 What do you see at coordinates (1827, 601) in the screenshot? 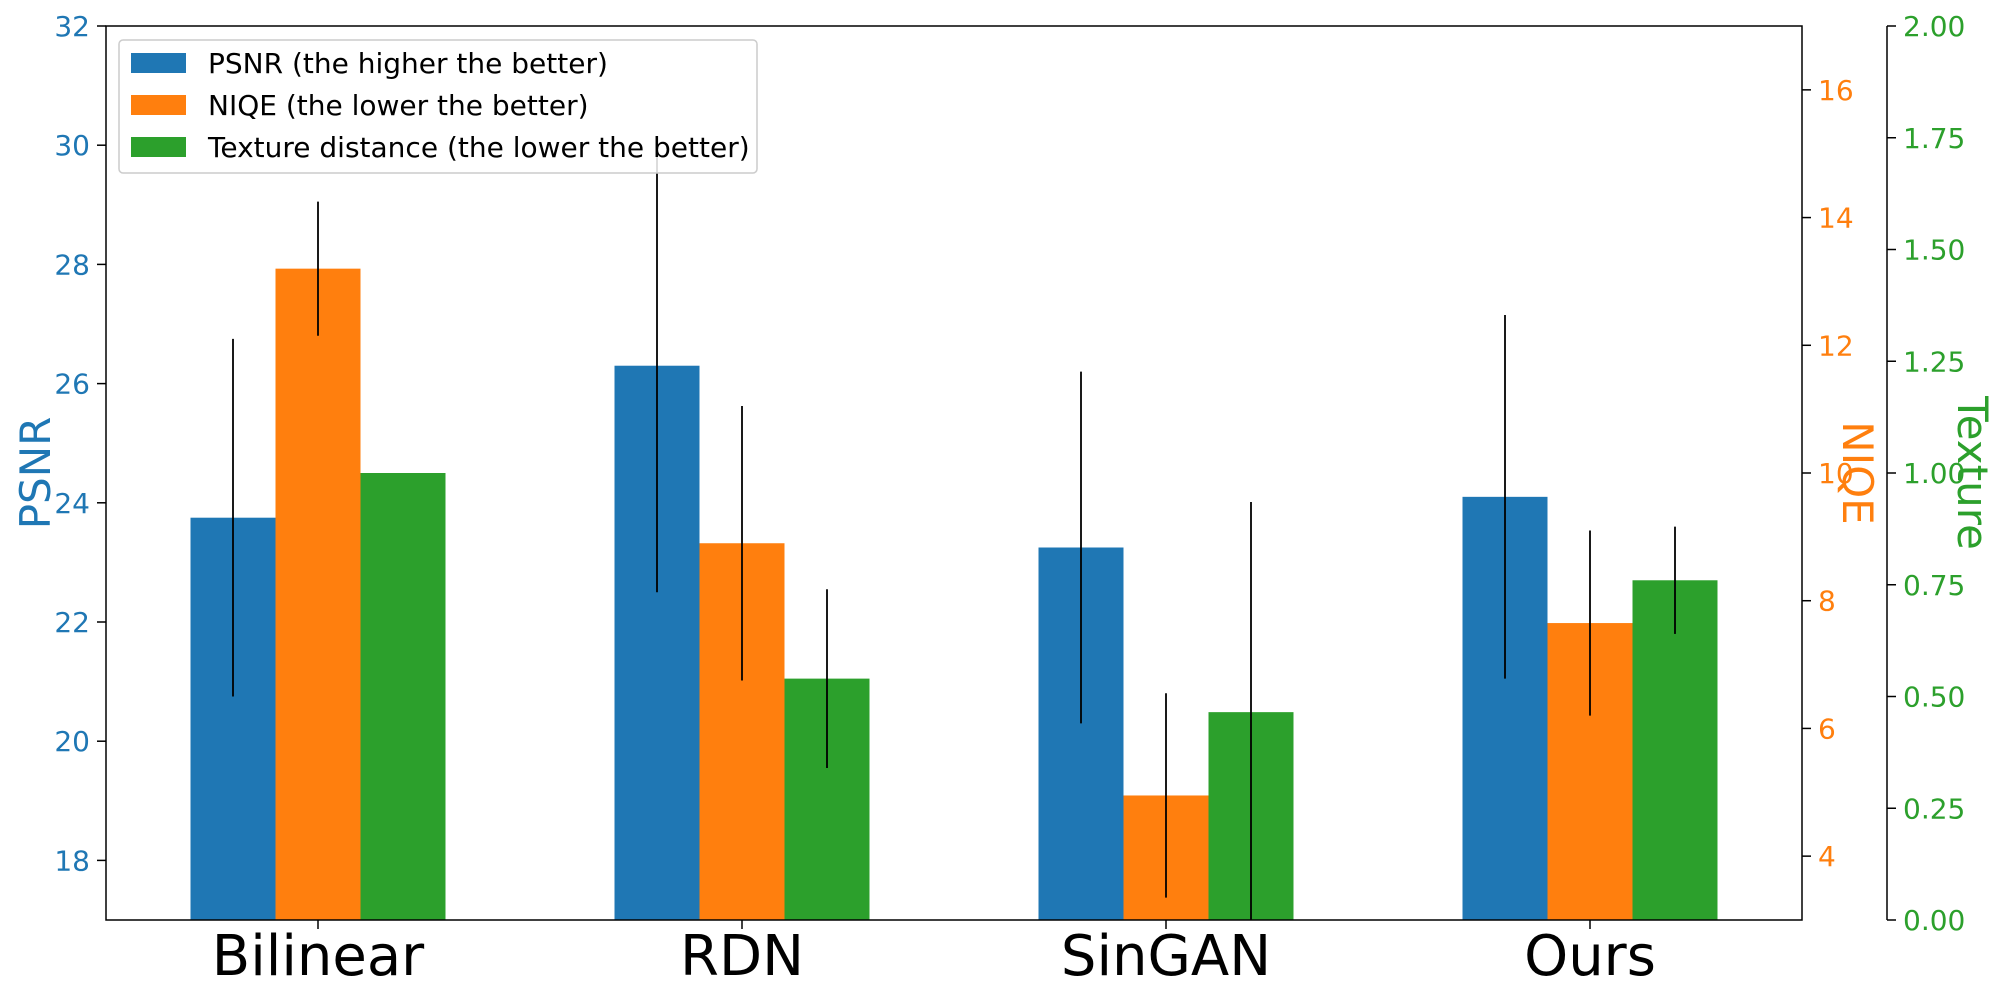
I see `niqe-tick-label: 8` at bounding box center [1827, 601].